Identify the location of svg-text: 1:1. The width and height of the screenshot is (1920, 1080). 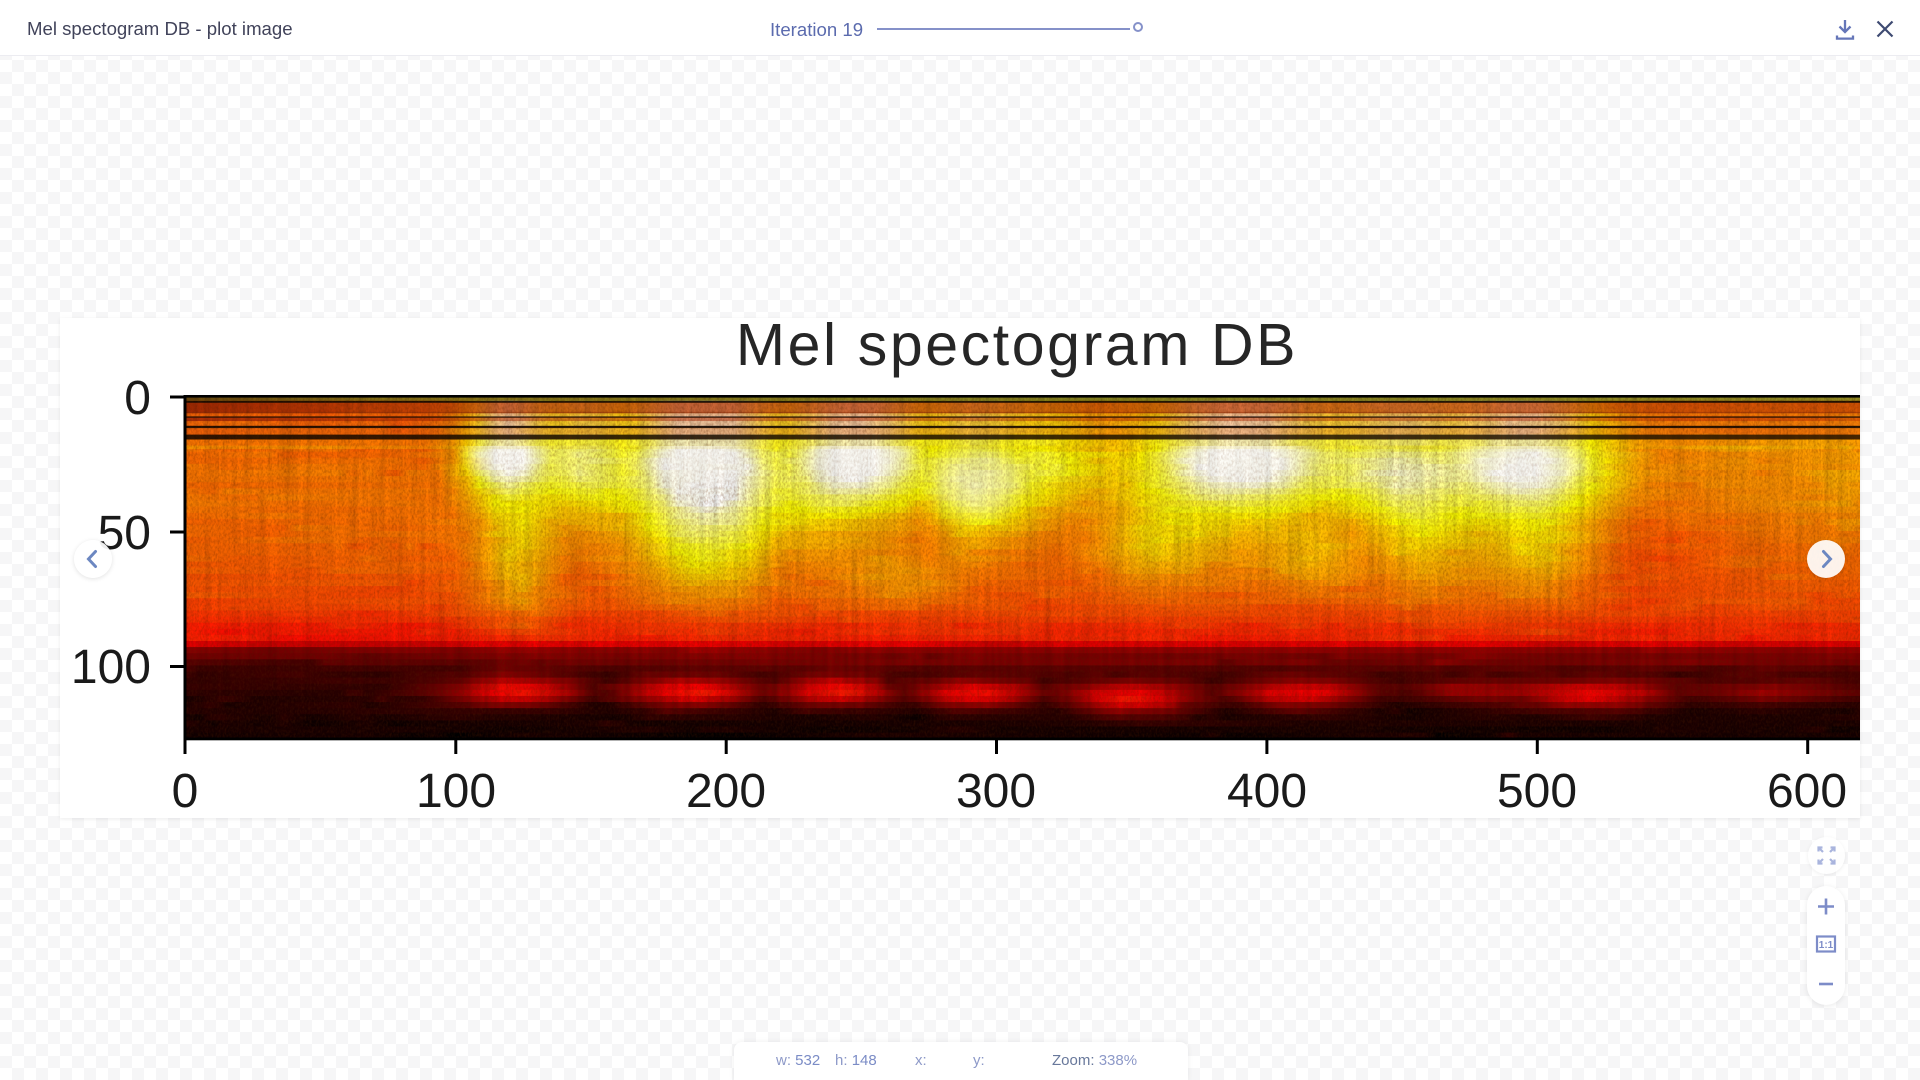
(1826, 945).